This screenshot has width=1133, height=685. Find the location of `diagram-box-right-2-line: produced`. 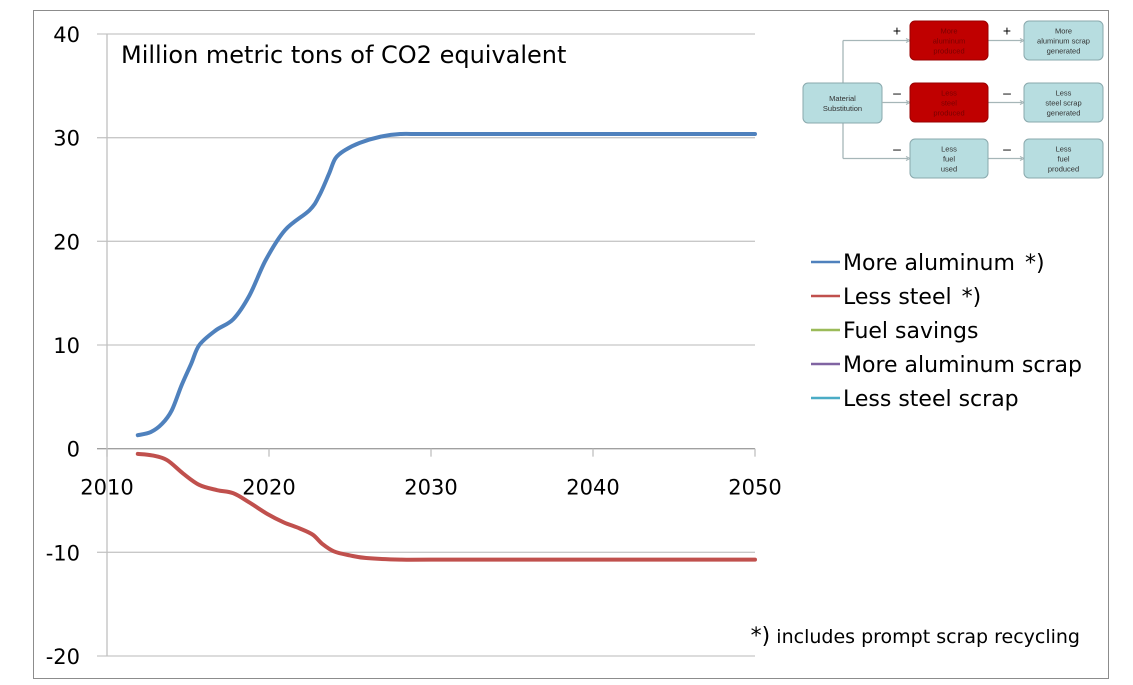

diagram-box-right-2-line: produced is located at coordinates (1063, 169).